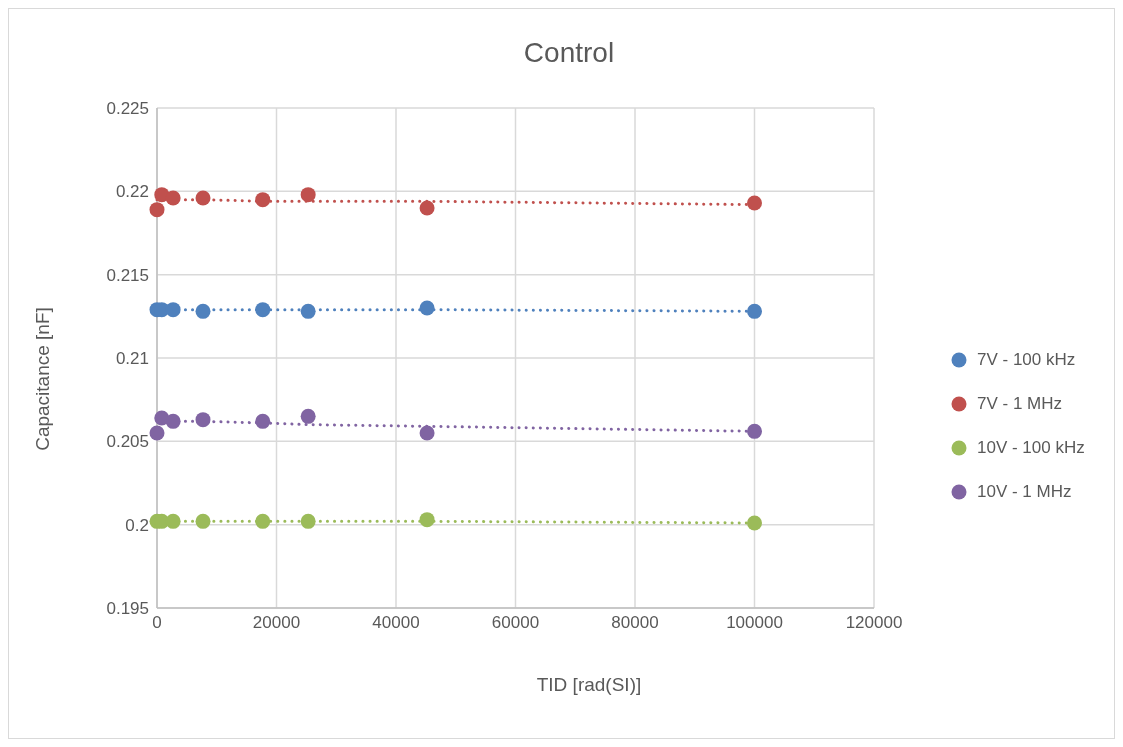 This screenshot has width=1123, height=747. Describe the element at coordinates (127, 609) in the screenshot. I see `y-tick-label: 0.195` at that location.